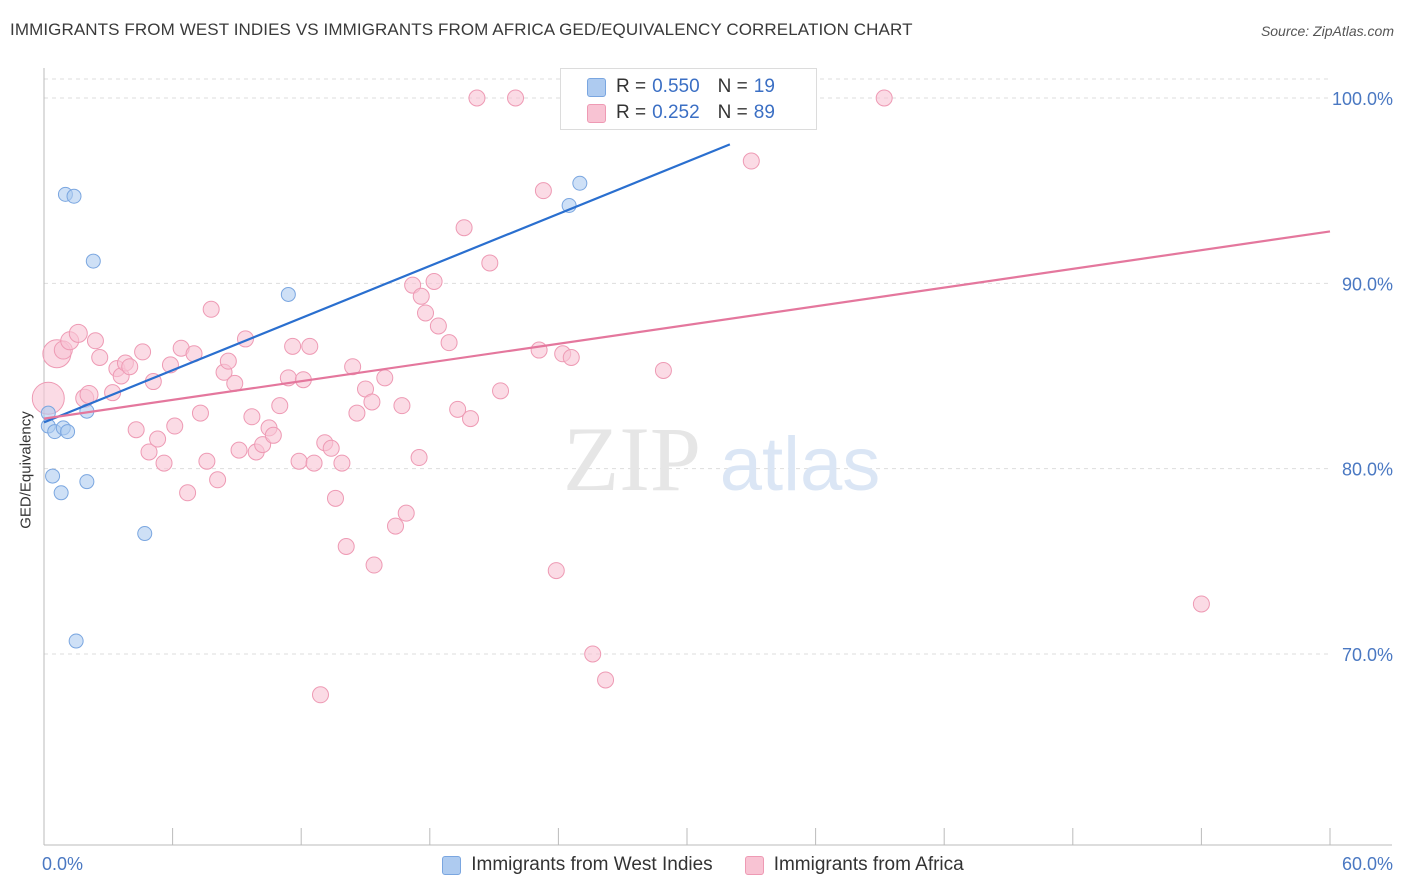  Describe the element at coordinates (1327, 31) in the screenshot. I see `source-label: Source: ZipAtlas.com` at that location.